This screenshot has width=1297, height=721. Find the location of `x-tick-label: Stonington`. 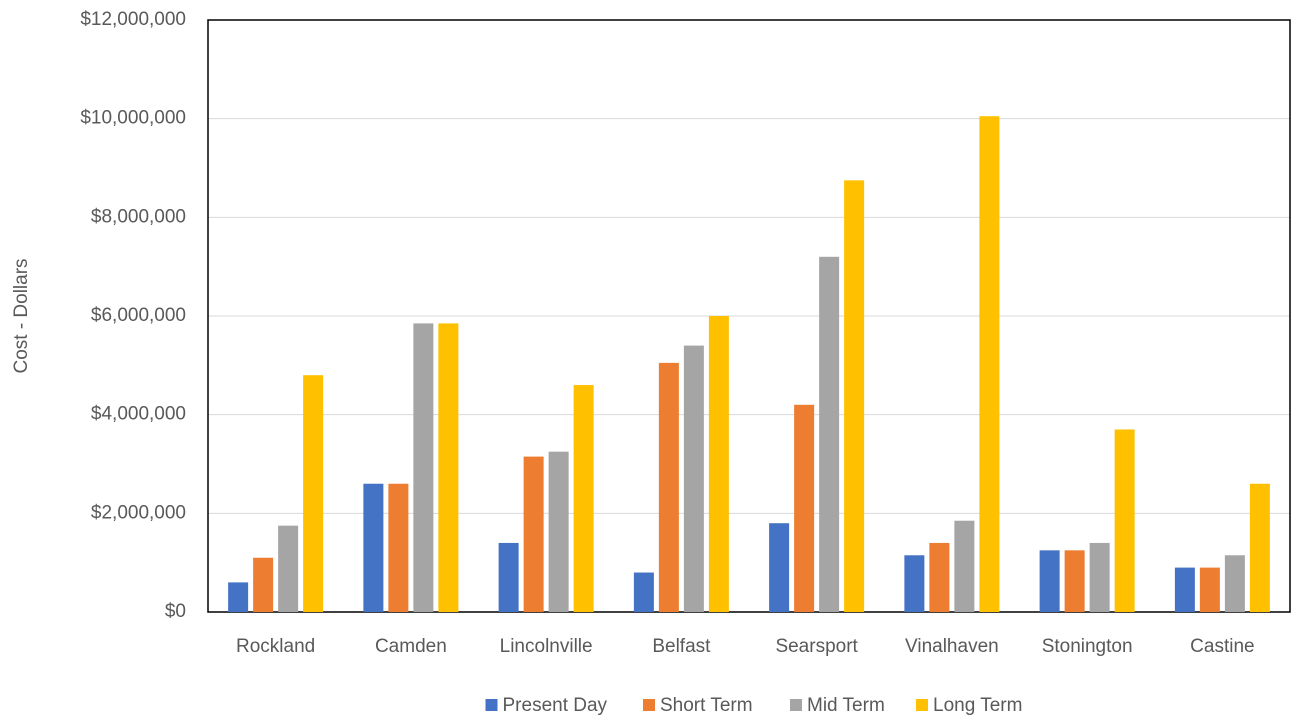

x-tick-label: Stonington is located at coordinates (1087, 646).